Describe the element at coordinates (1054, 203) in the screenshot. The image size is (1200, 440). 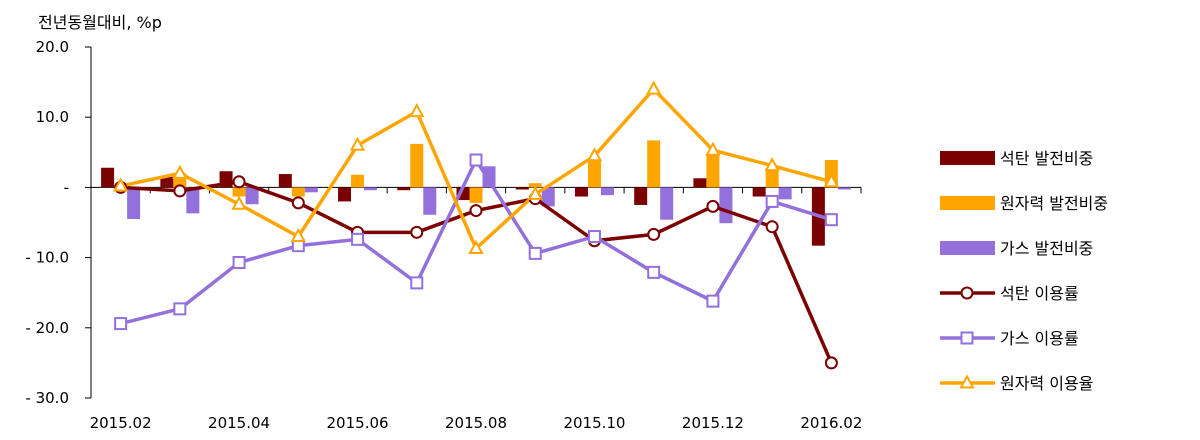
I see `legend-label: 원자력 발전비중` at that location.